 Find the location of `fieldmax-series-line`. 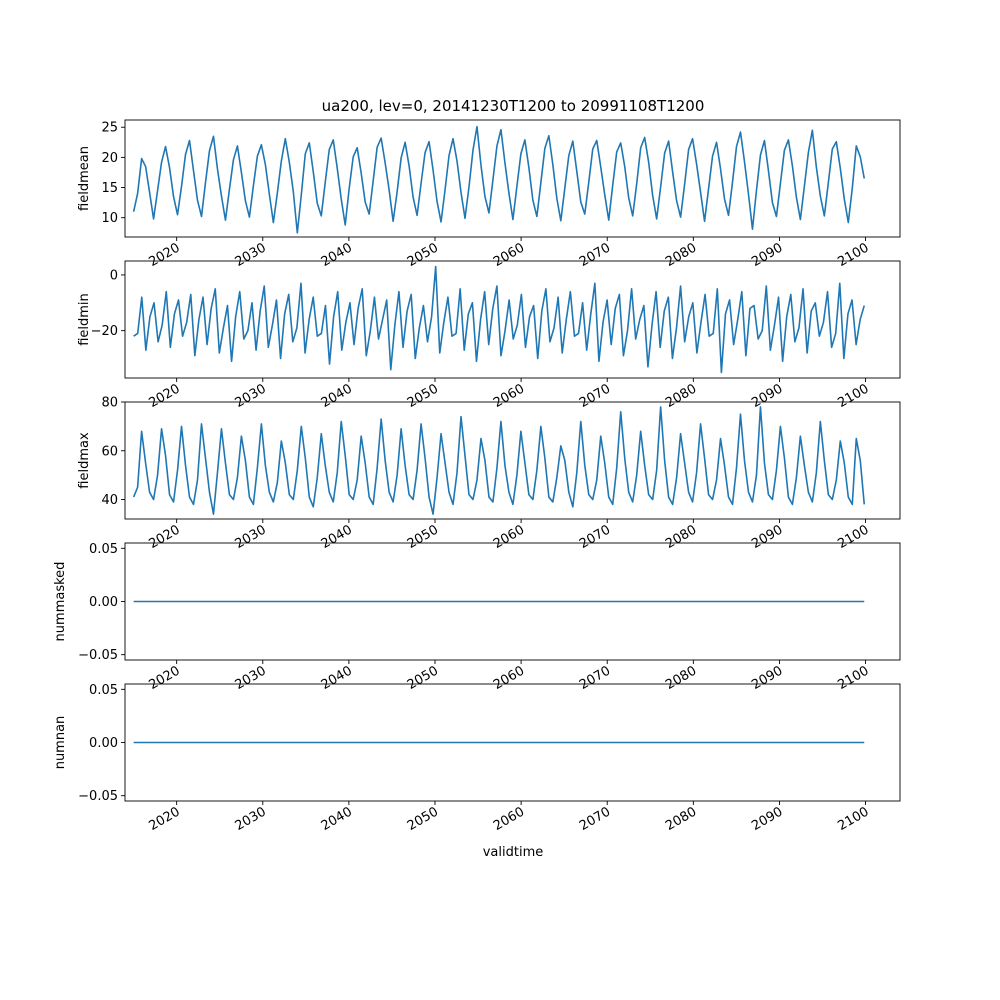

fieldmax-series-line is located at coordinates (499, 460).